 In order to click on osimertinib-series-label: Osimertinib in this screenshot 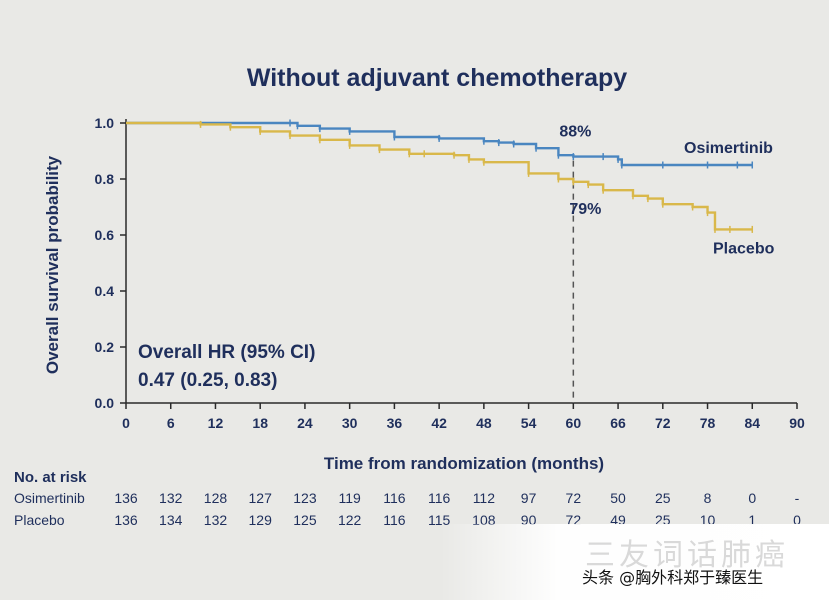, I will do `click(728, 148)`.